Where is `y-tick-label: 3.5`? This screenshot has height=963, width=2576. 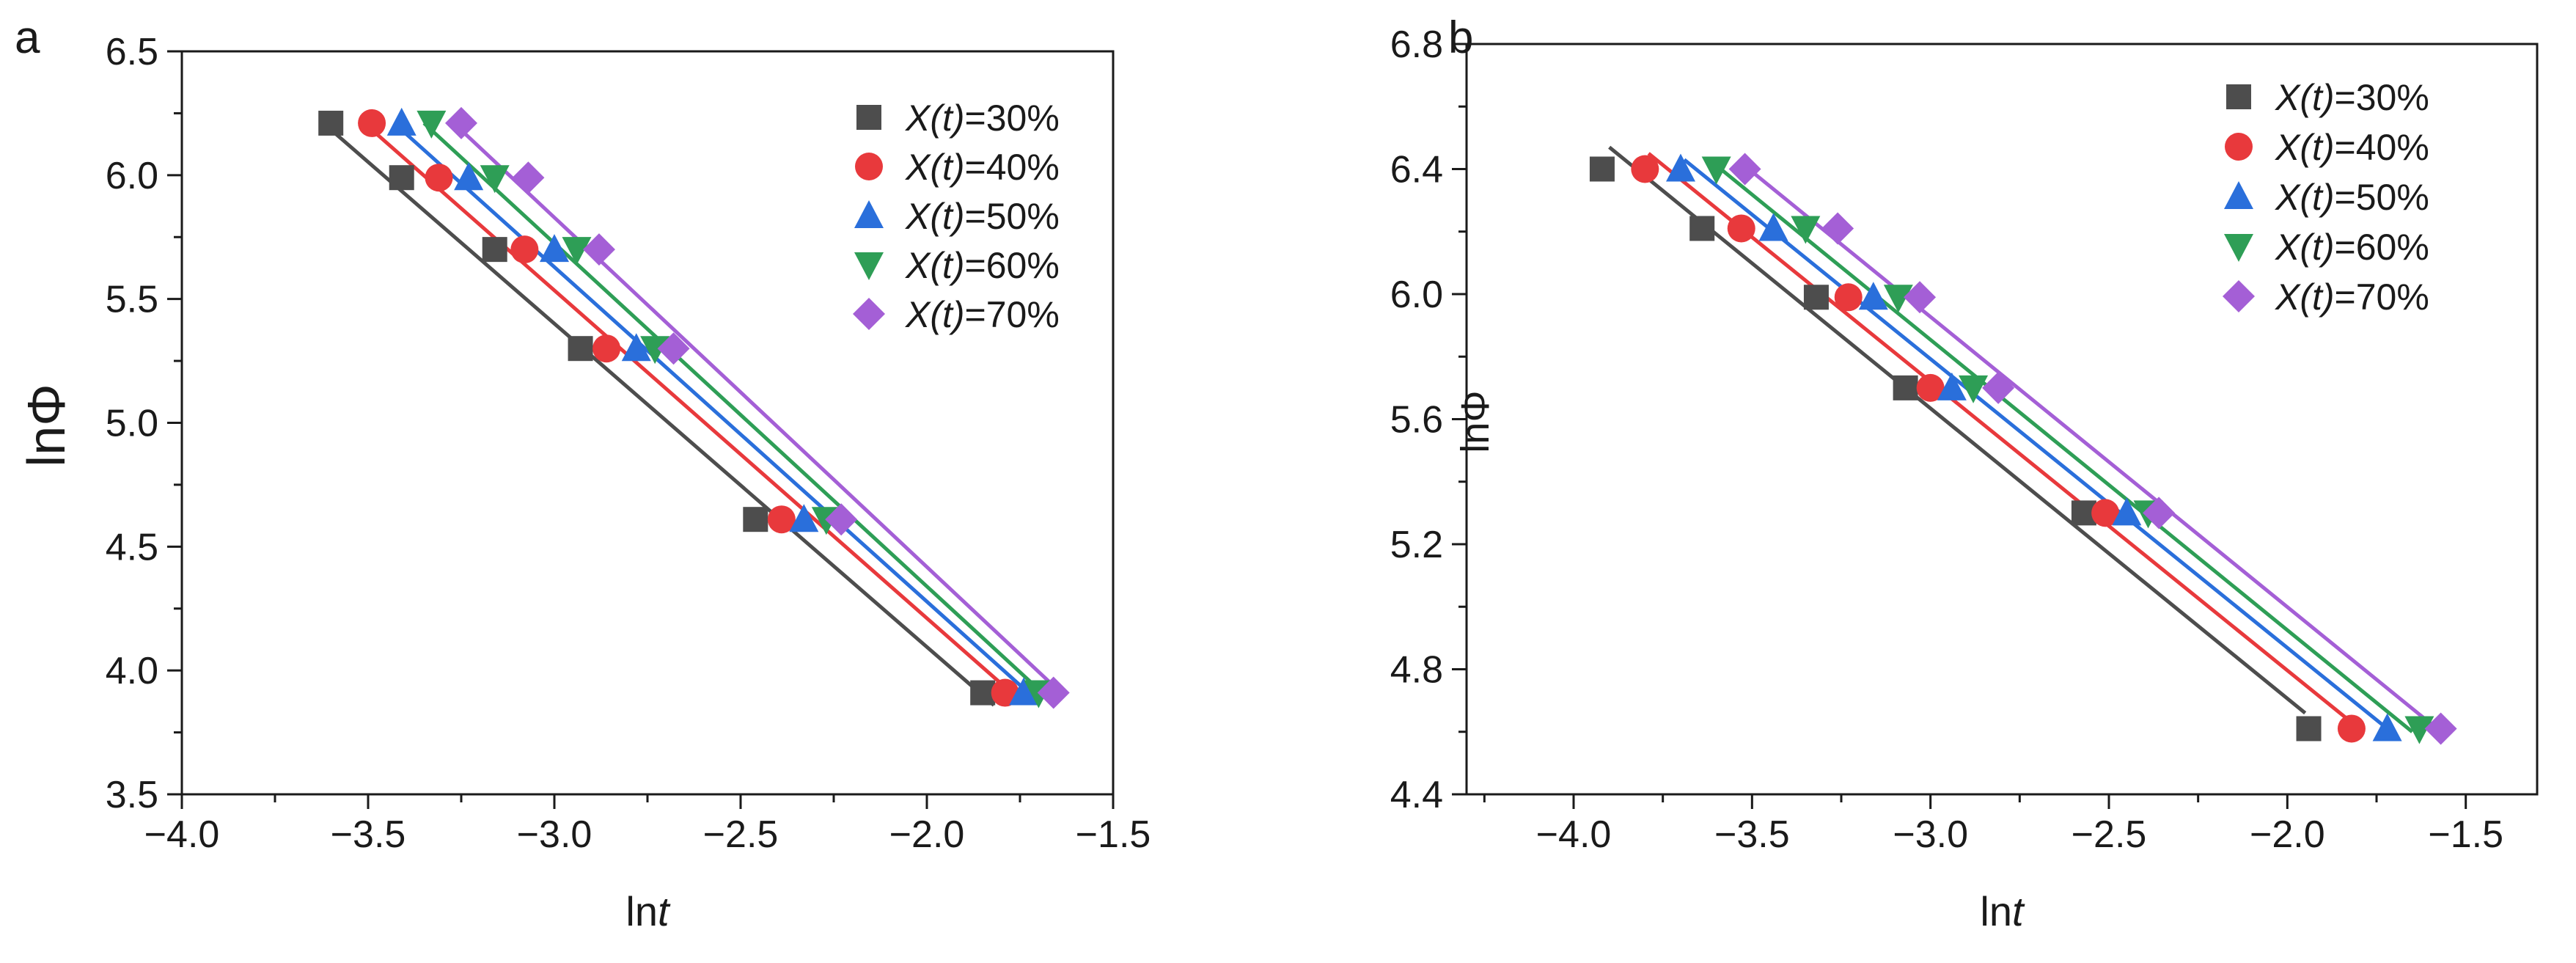 y-tick-label: 3.5 is located at coordinates (132, 795).